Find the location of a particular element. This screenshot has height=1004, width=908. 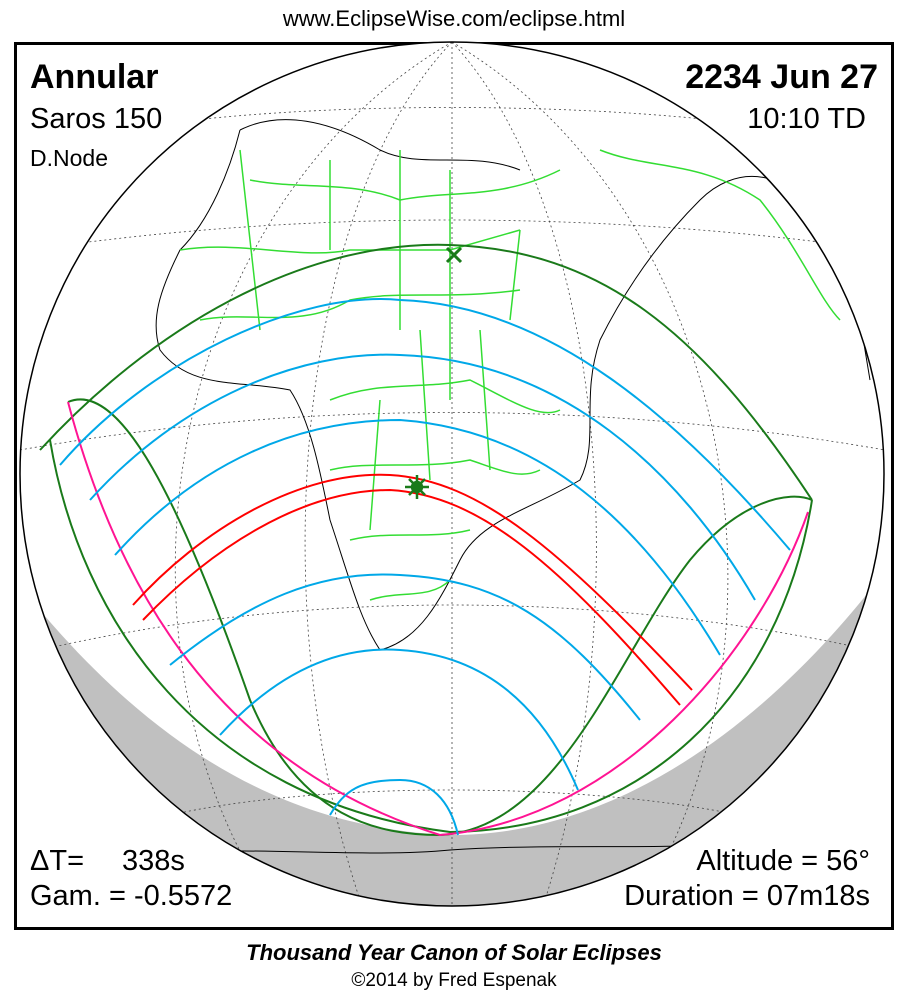

central-path-south is located at coordinates (411, 597).